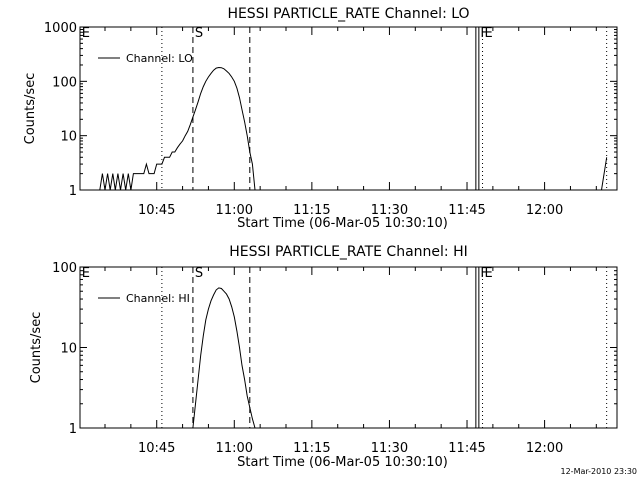 The width and height of the screenshot is (640, 480). What do you see at coordinates (60, 28) in the screenshot?
I see `y-tick-label: 1000` at bounding box center [60, 28].